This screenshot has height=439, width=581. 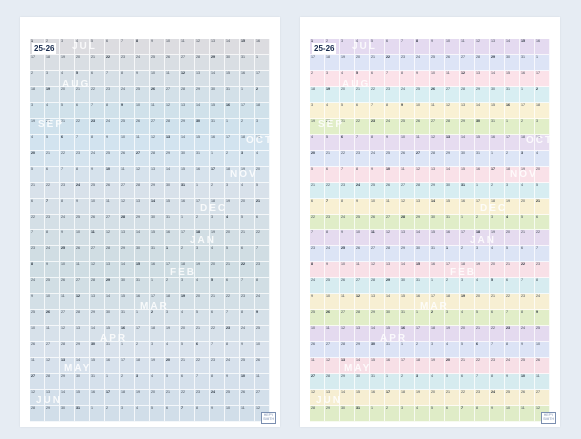 I want to click on day-cell: 13, so click(x=52, y=398).